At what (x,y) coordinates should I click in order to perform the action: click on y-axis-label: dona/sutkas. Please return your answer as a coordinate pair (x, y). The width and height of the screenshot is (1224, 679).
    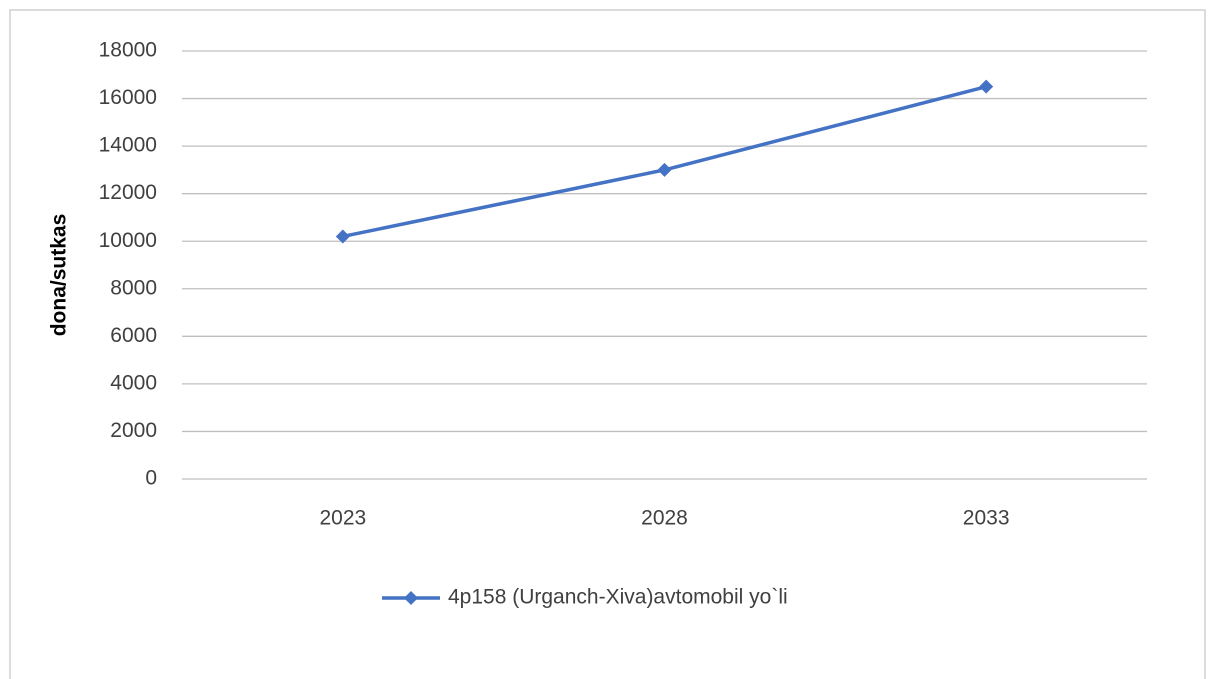
    Looking at the image, I should click on (59, 275).